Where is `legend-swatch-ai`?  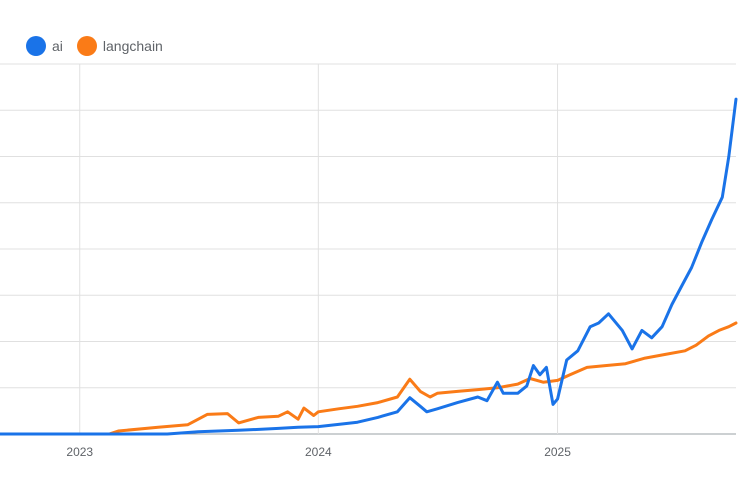 legend-swatch-ai is located at coordinates (36, 46).